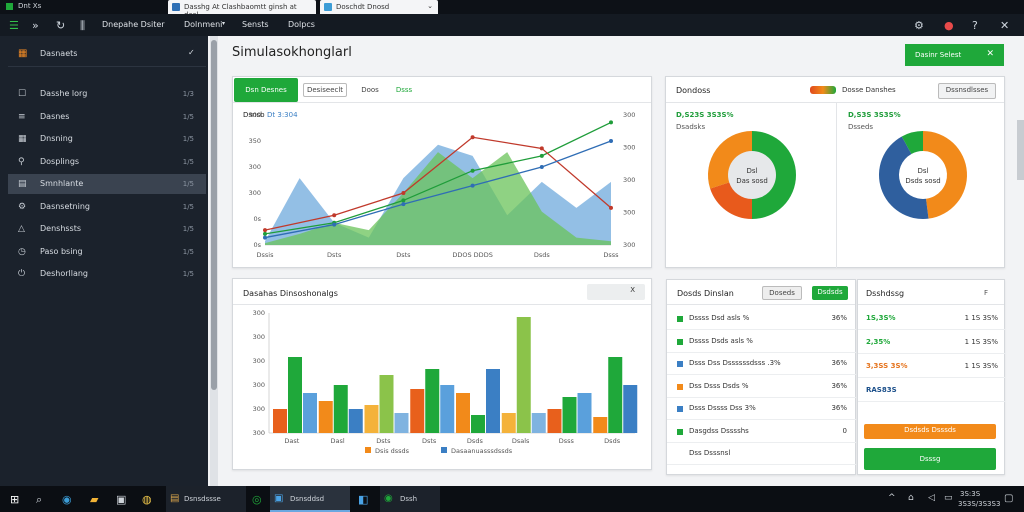  I want to click on taskbar-app-button: ▤ Dsnsdssse, so click(206, 499).